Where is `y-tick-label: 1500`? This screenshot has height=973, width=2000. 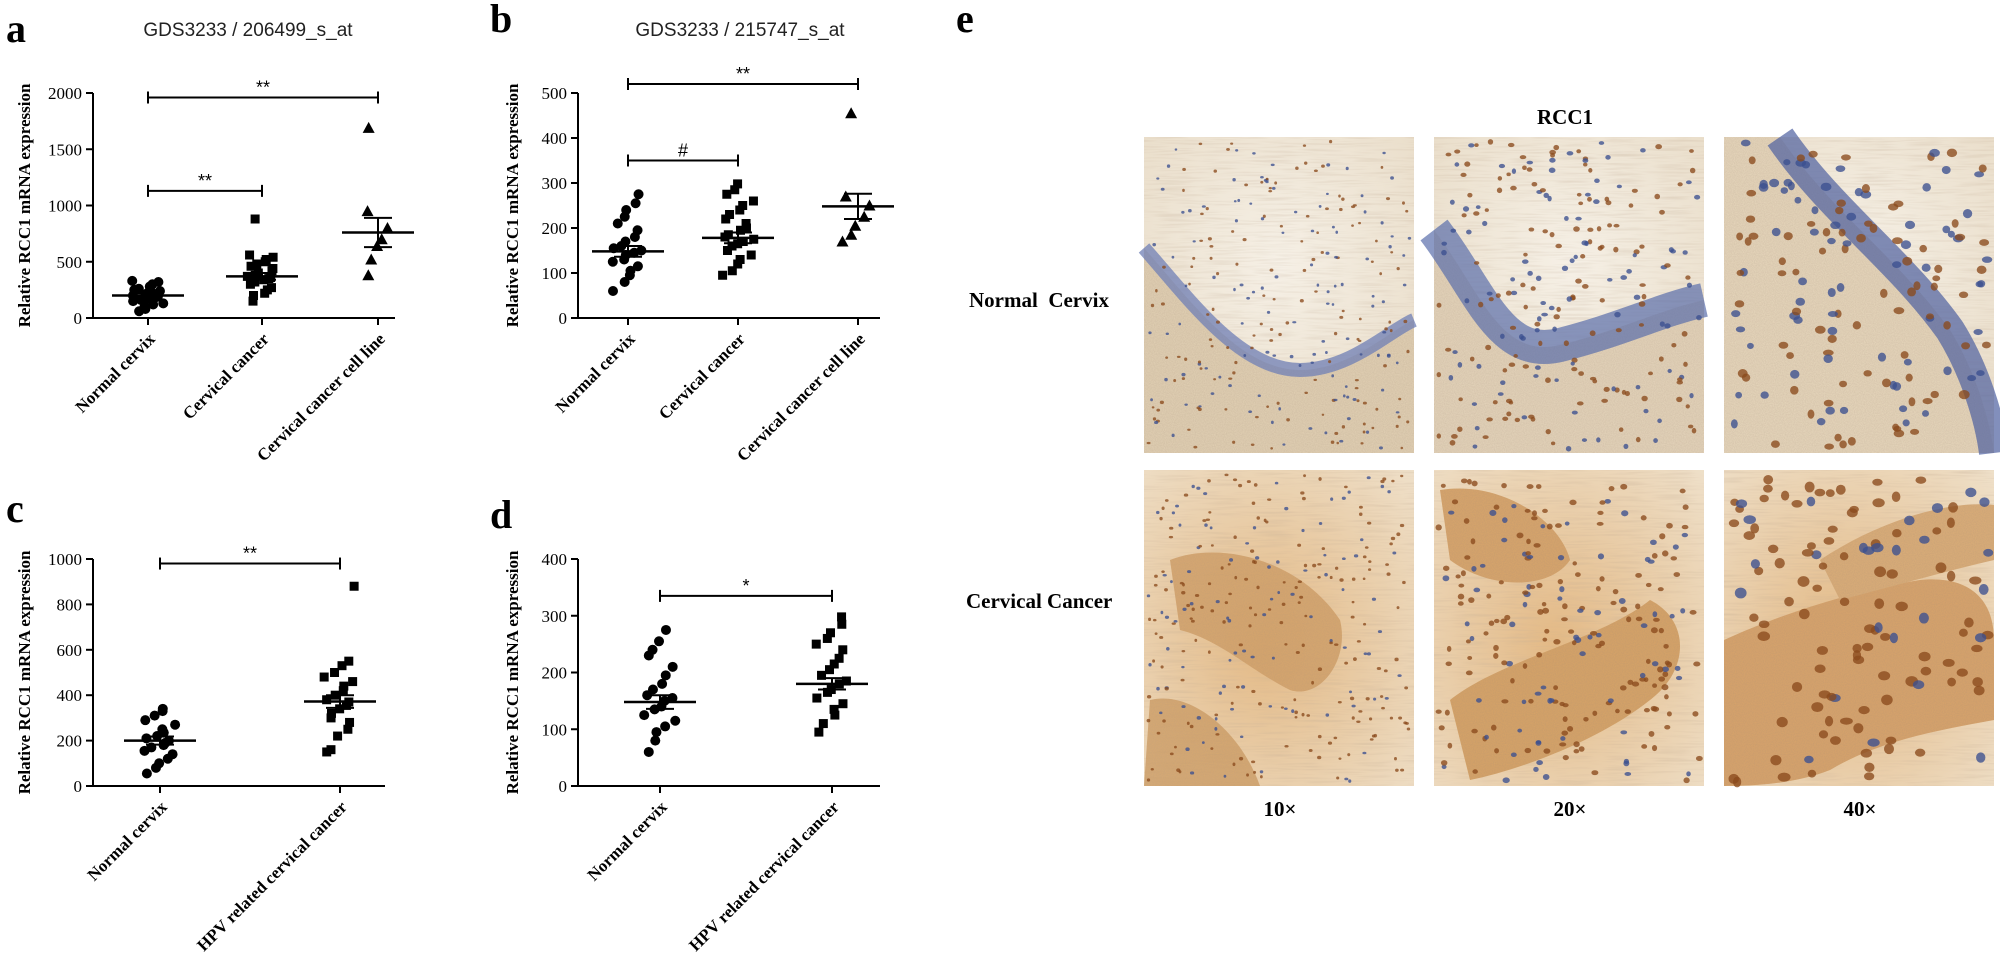
y-tick-label: 1500 is located at coordinates (65, 149).